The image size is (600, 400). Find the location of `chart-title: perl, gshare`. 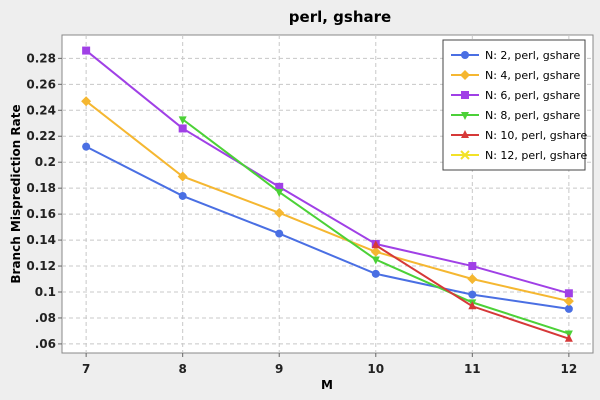

chart-title: perl, gshare is located at coordinates (340, 17).